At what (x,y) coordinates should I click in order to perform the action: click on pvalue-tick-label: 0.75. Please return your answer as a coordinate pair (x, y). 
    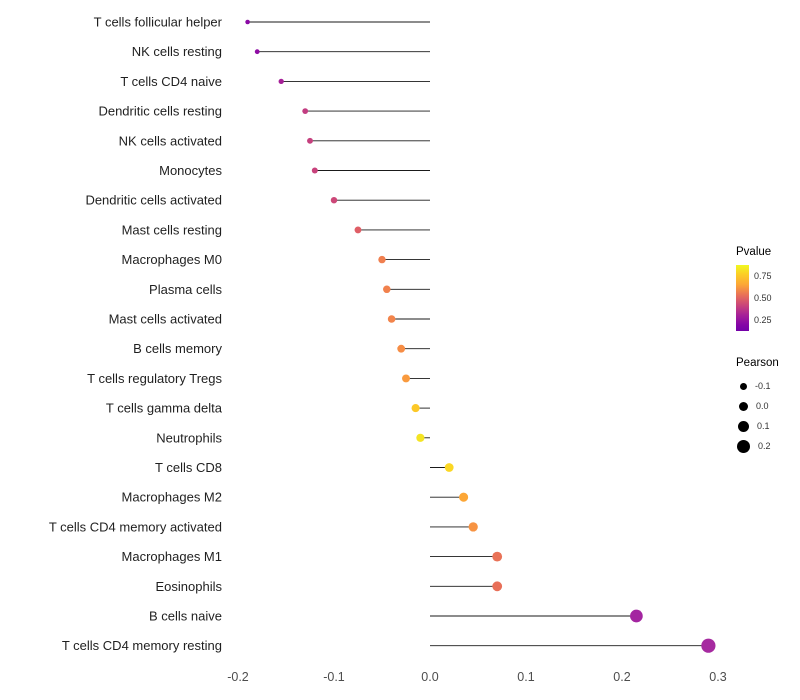
    Looking at the image, I should click on (763, 276).